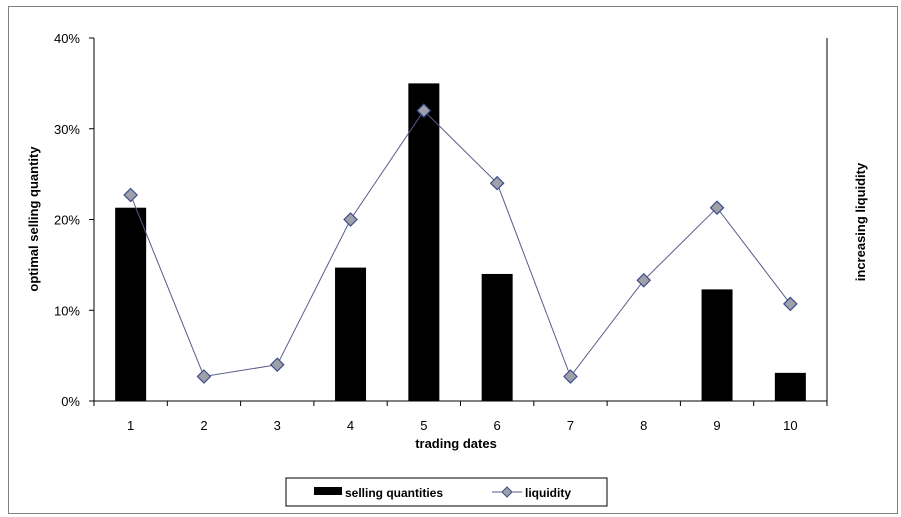  Describe the element at coordinates (67, 38) in the screenshot. I see `y-tick-label: 40%` at that location.